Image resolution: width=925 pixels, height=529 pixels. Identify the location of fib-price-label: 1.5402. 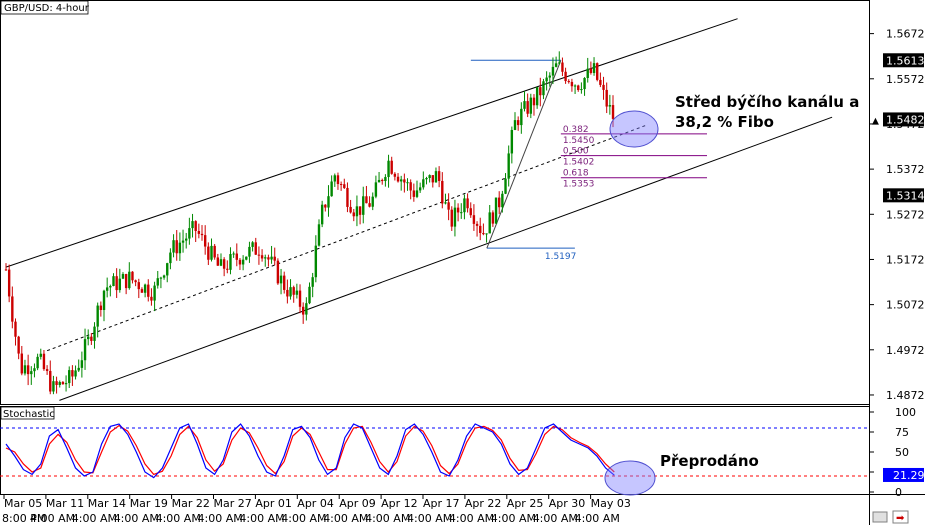
(579, 163).